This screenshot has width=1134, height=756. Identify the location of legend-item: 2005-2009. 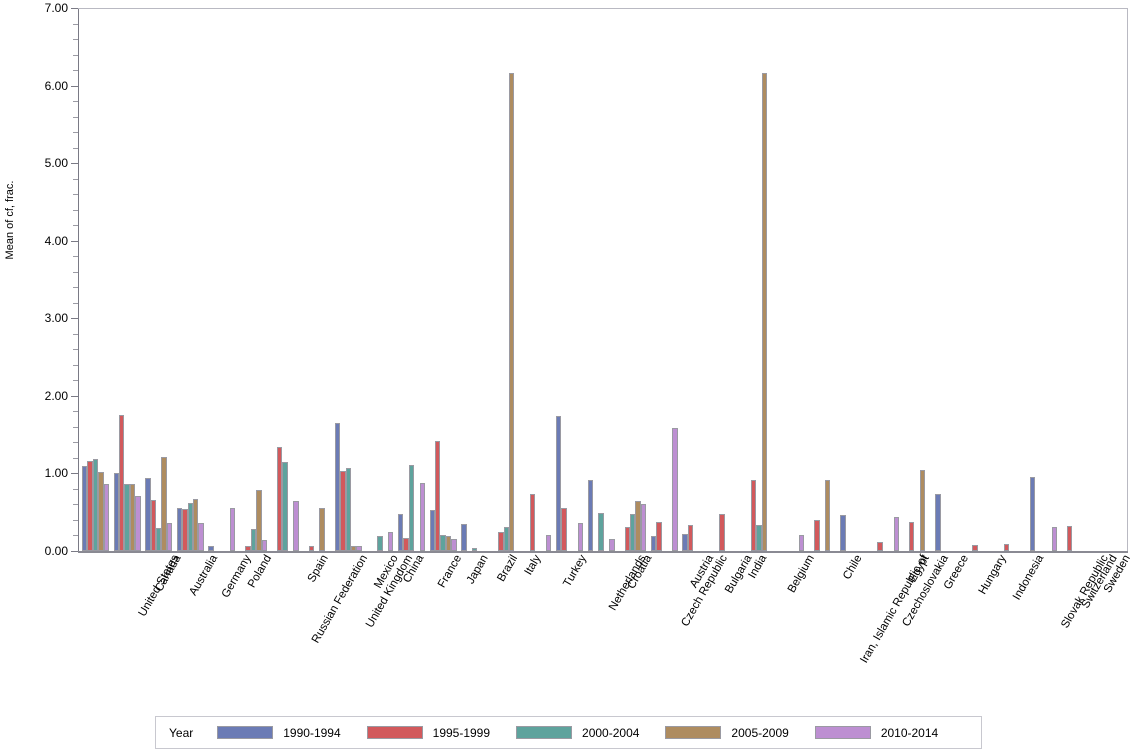
(727, 733).